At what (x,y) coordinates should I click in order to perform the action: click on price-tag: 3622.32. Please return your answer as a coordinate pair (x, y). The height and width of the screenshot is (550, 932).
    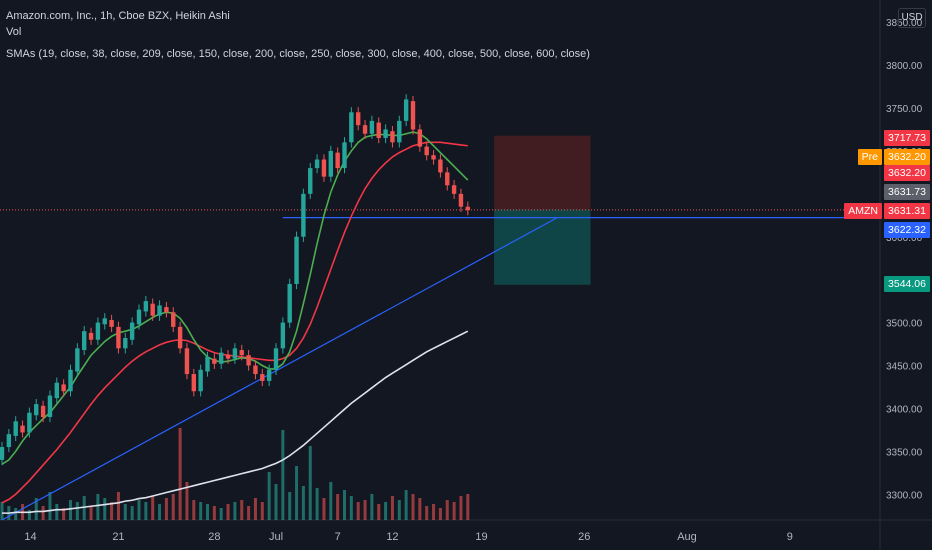
    Looking at the image, I should click on (907, 230).